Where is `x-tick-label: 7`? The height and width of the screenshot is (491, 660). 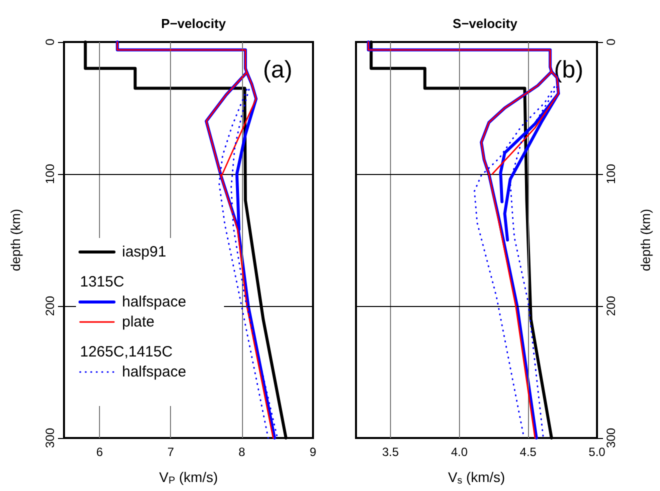 x-tick-label: 7 is located at coordinates (170, 452).